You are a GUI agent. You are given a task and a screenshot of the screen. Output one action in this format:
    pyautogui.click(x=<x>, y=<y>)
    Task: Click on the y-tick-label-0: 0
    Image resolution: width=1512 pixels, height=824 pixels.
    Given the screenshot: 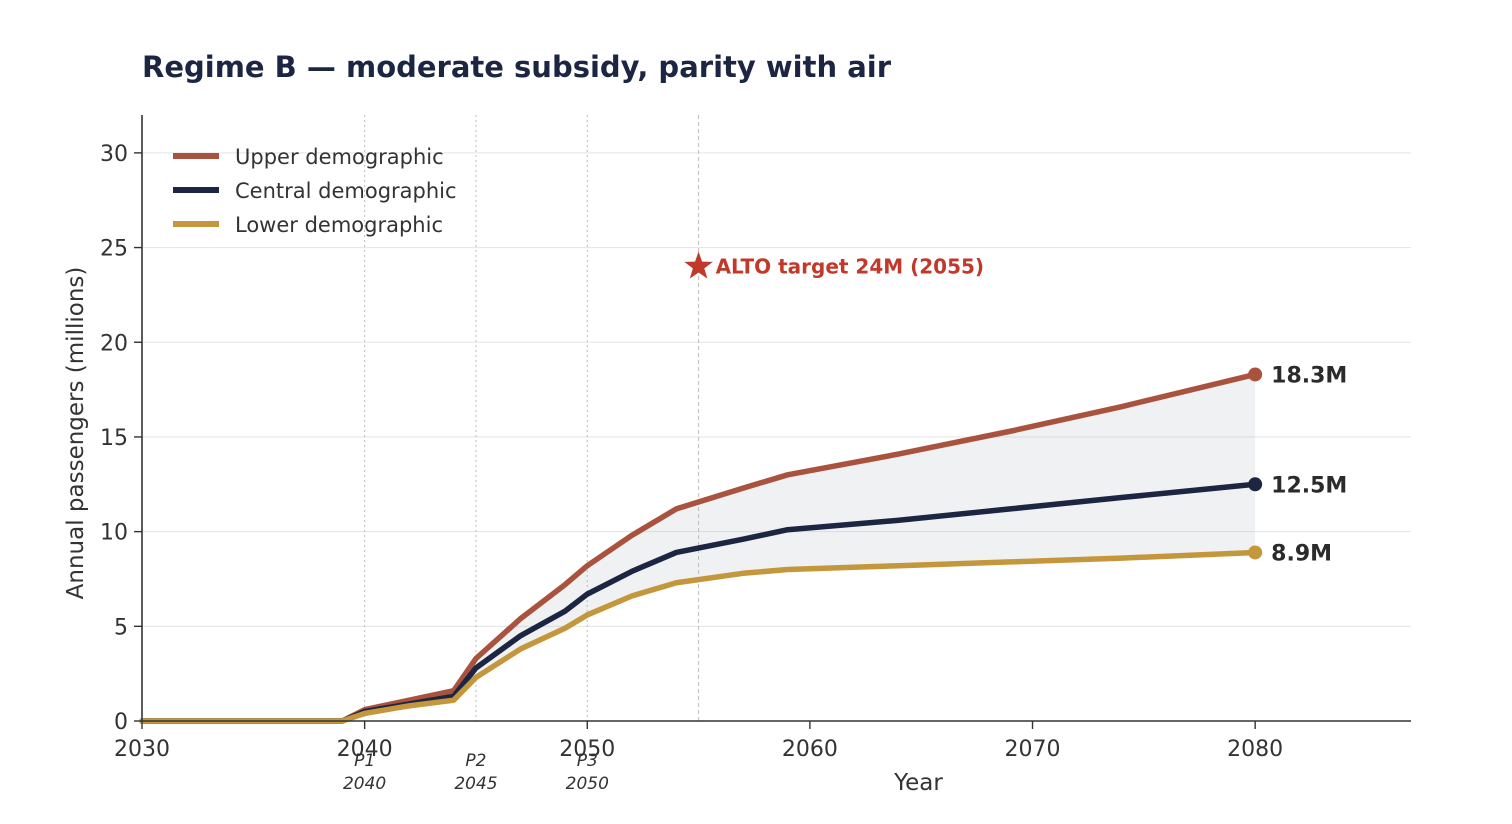 What is the action you would take?
    pyautogui.click(x=121, y=722)
    